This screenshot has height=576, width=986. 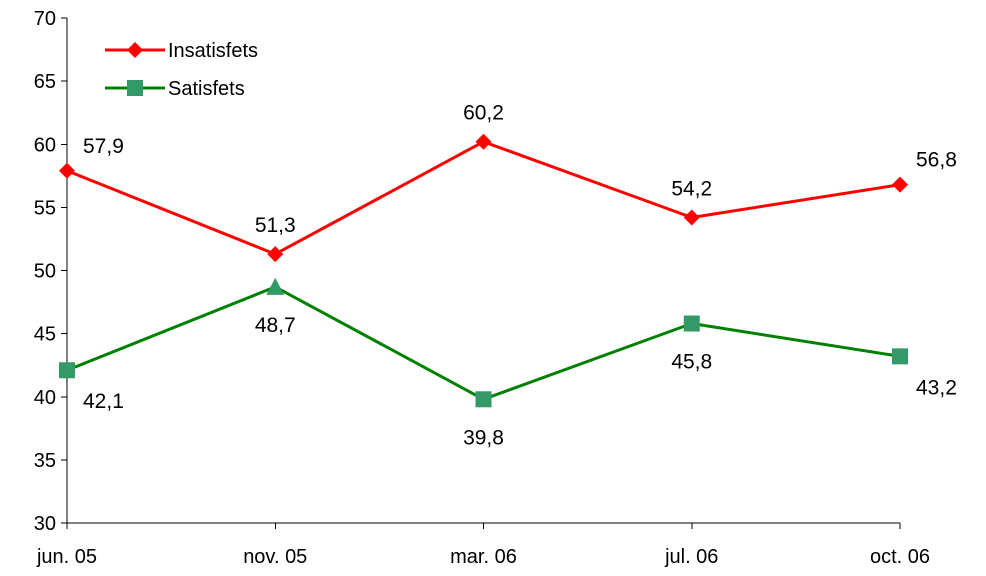 What do you see at coordinates (45, 272) in the screenshot?
I see `y-tick-label: 50` at bounding box center [45, 272].